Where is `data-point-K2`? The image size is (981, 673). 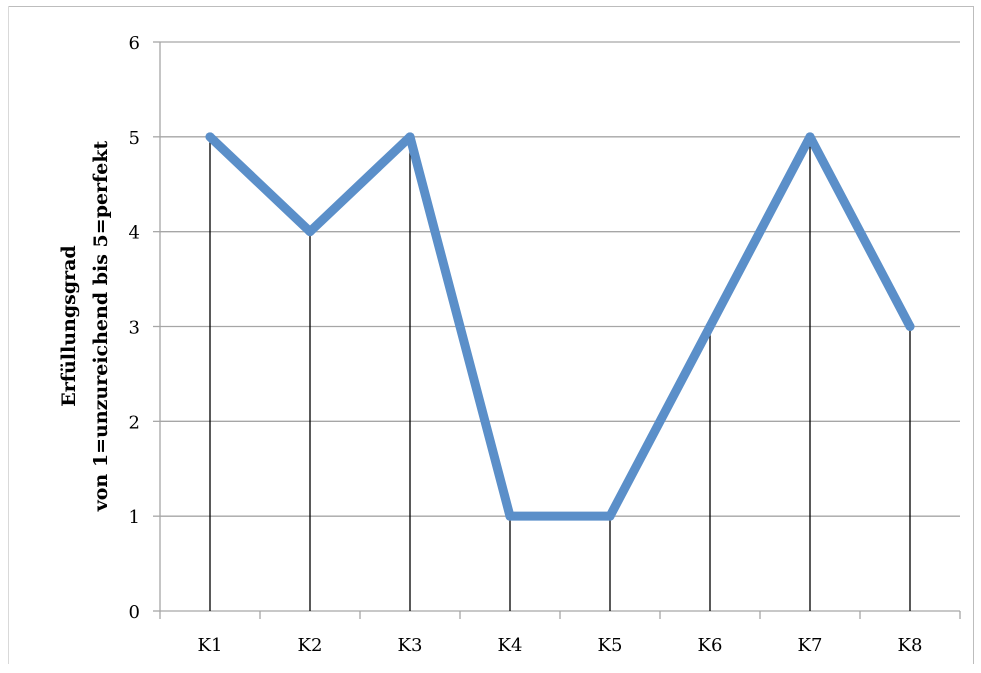
data-point-K2 is located at coordinates (310, 232).